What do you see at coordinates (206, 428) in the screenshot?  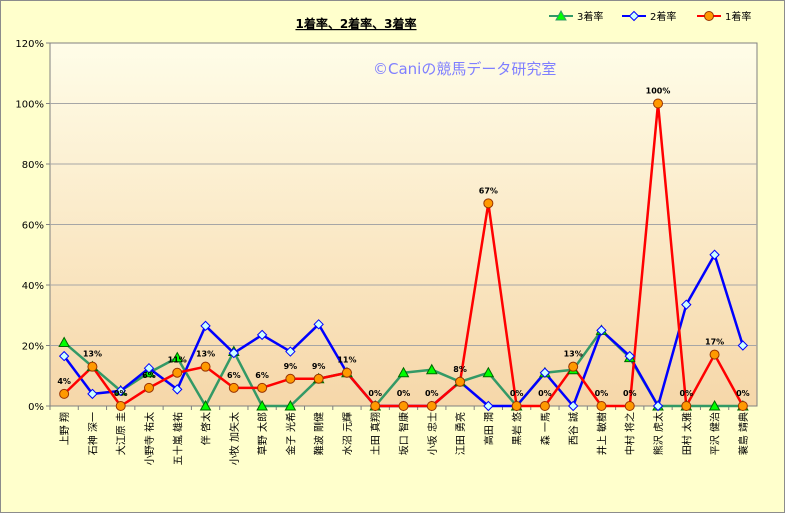 I see `x-tick-label: 伴 啓太` at bounding box center [206, 428].